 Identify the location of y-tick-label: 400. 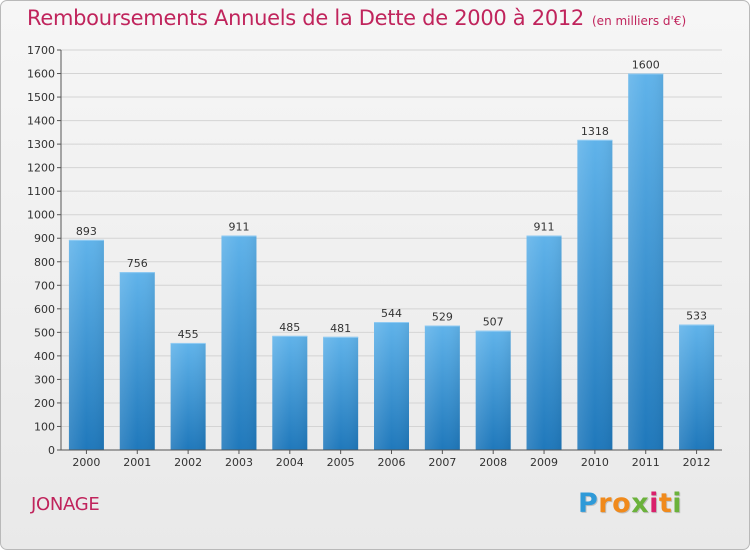
(44, 356).